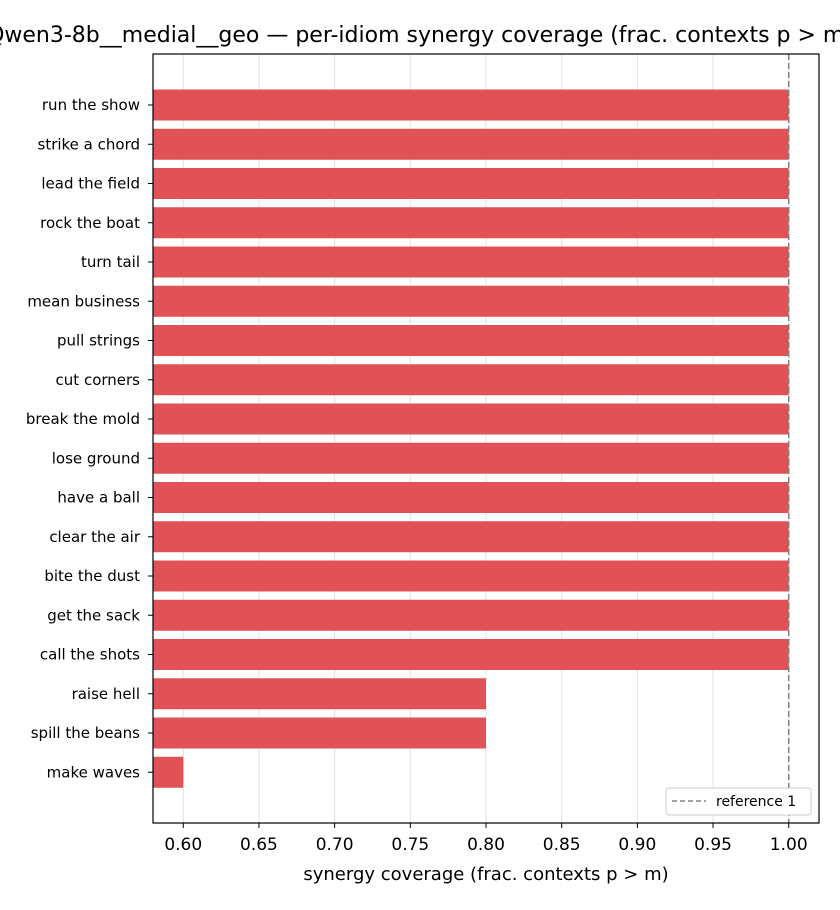 This screenshot has width=840, height=910. Describe the element at coordinates (789, 845) in the screenshot. I see `x-tick-label: 1.00` at that location.